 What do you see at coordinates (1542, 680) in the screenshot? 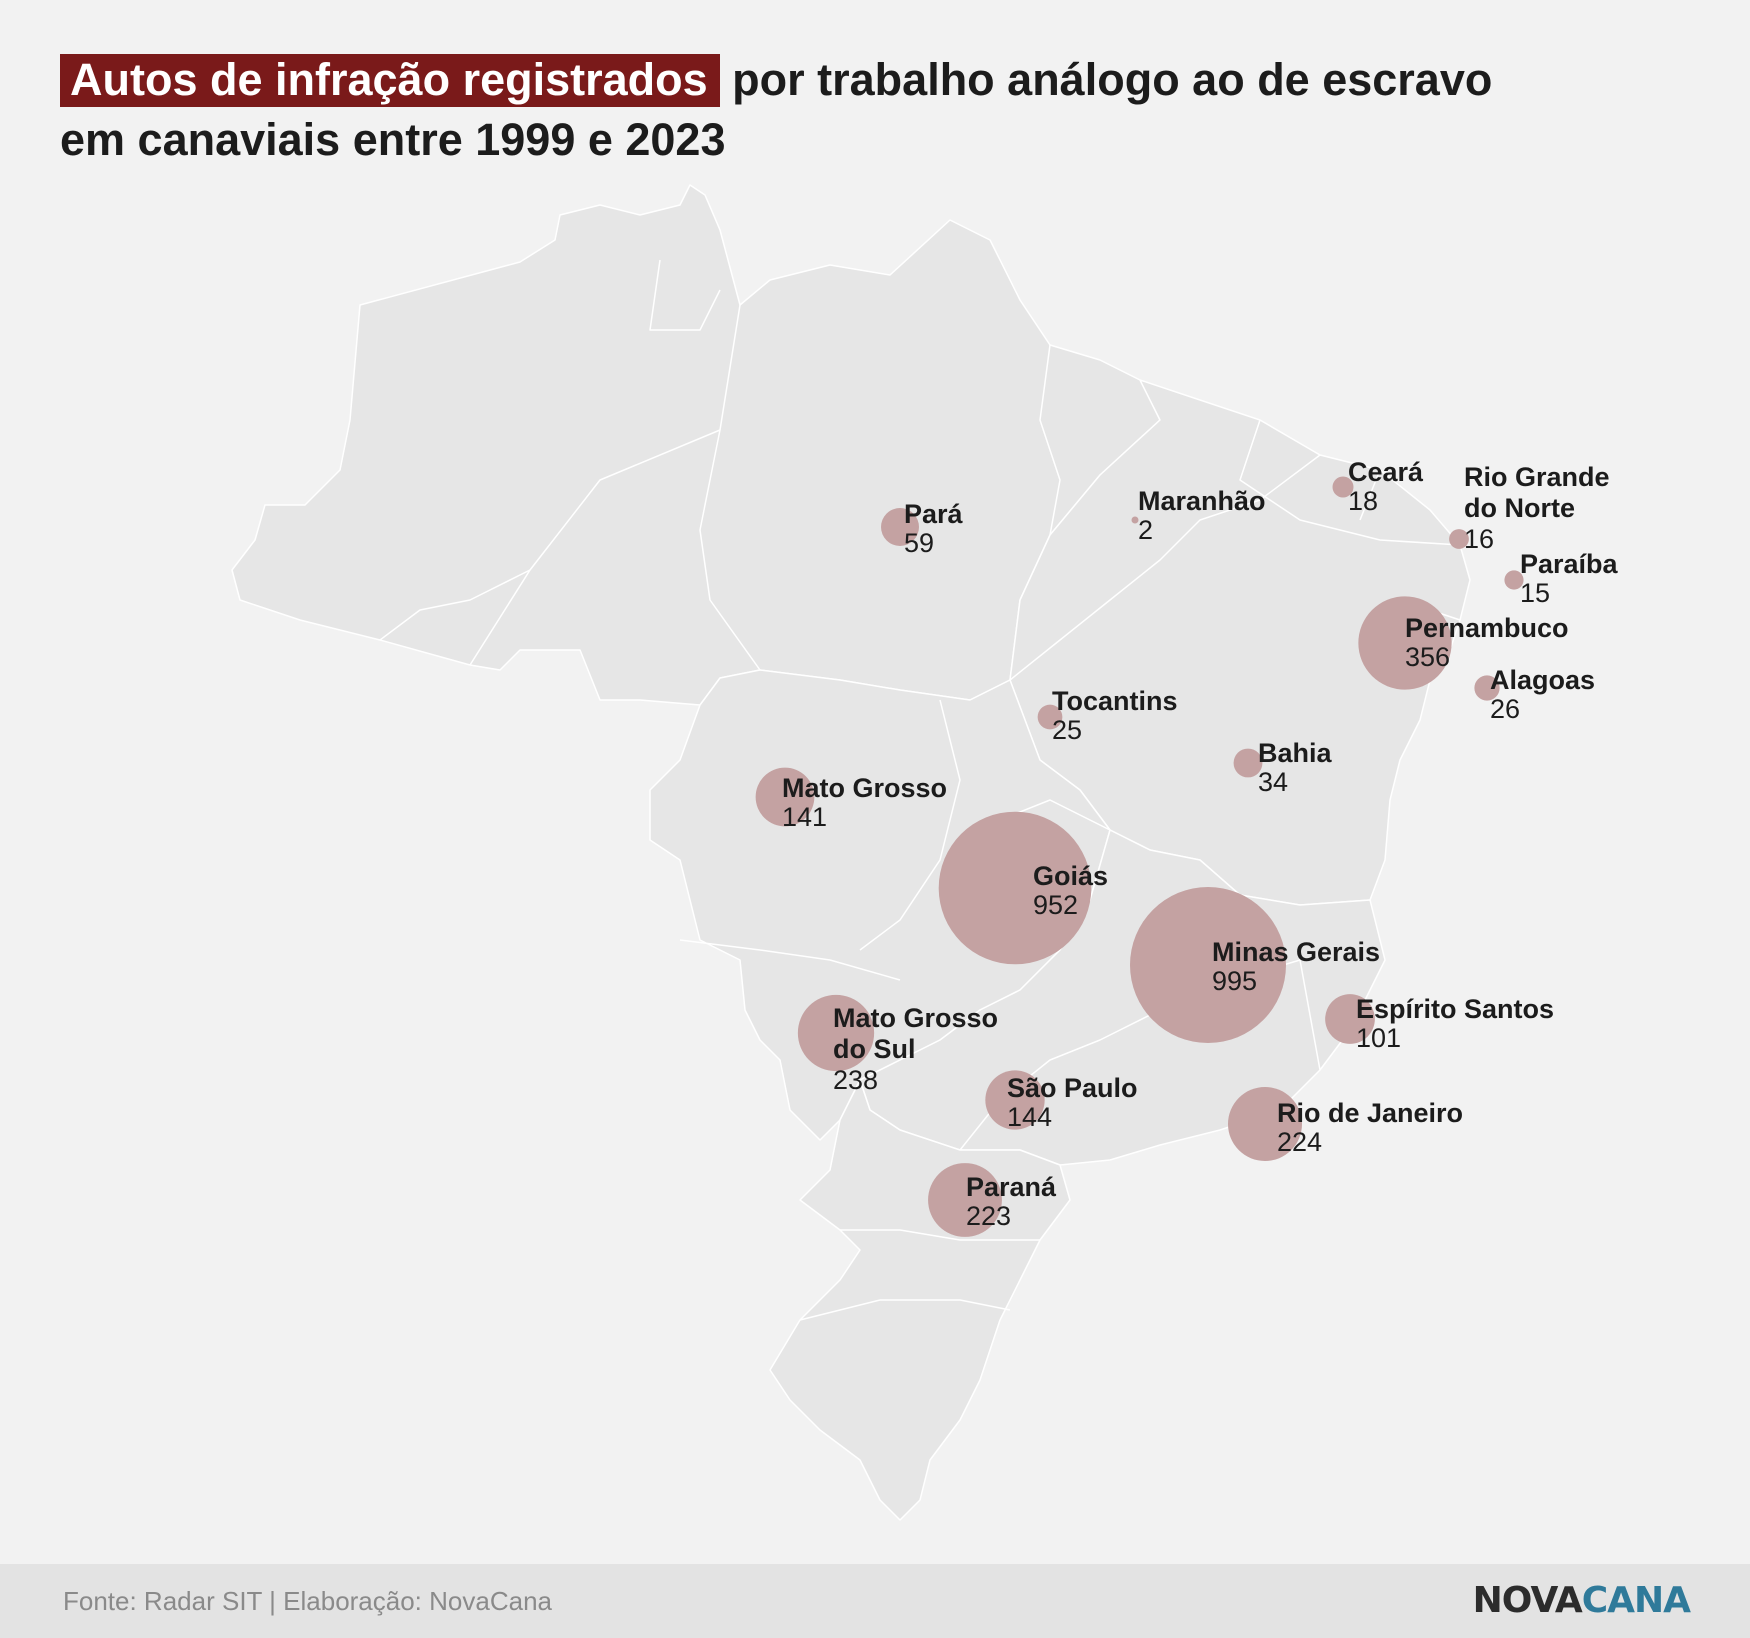
I see `label-alagoas: Alagoas` at bounding box center [1542, 680].